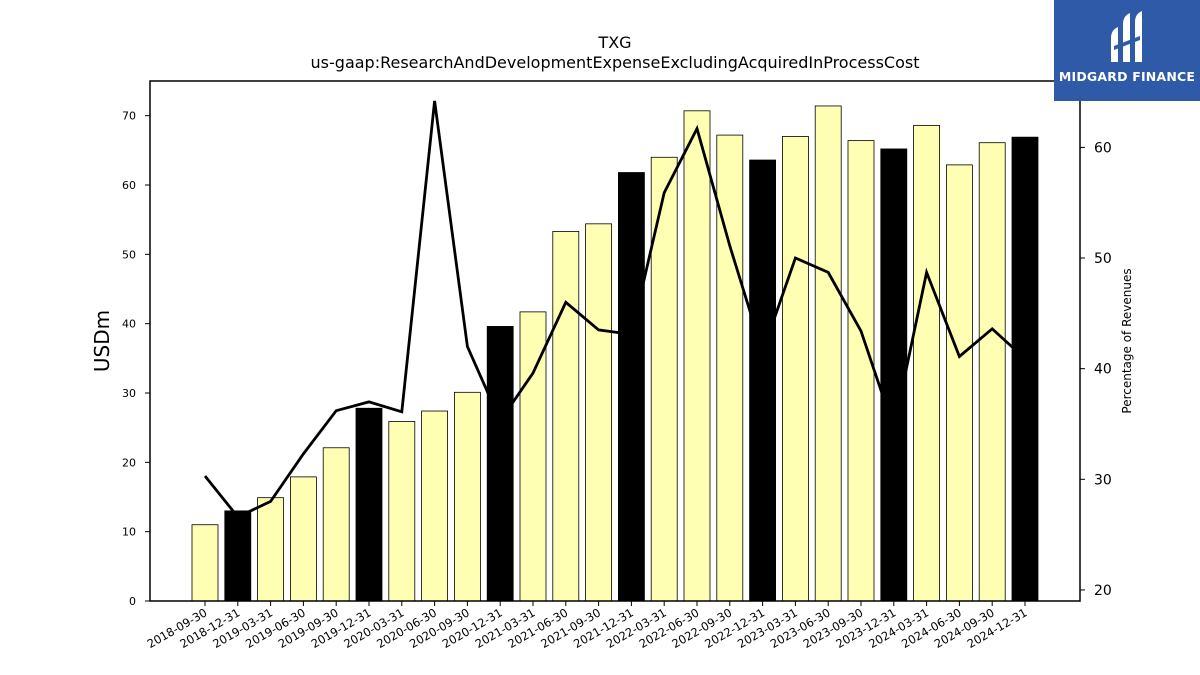  Describe the element at coordinates (1103, 148) in the screenshot. I see `right-y-tick-label: 60` at that location.